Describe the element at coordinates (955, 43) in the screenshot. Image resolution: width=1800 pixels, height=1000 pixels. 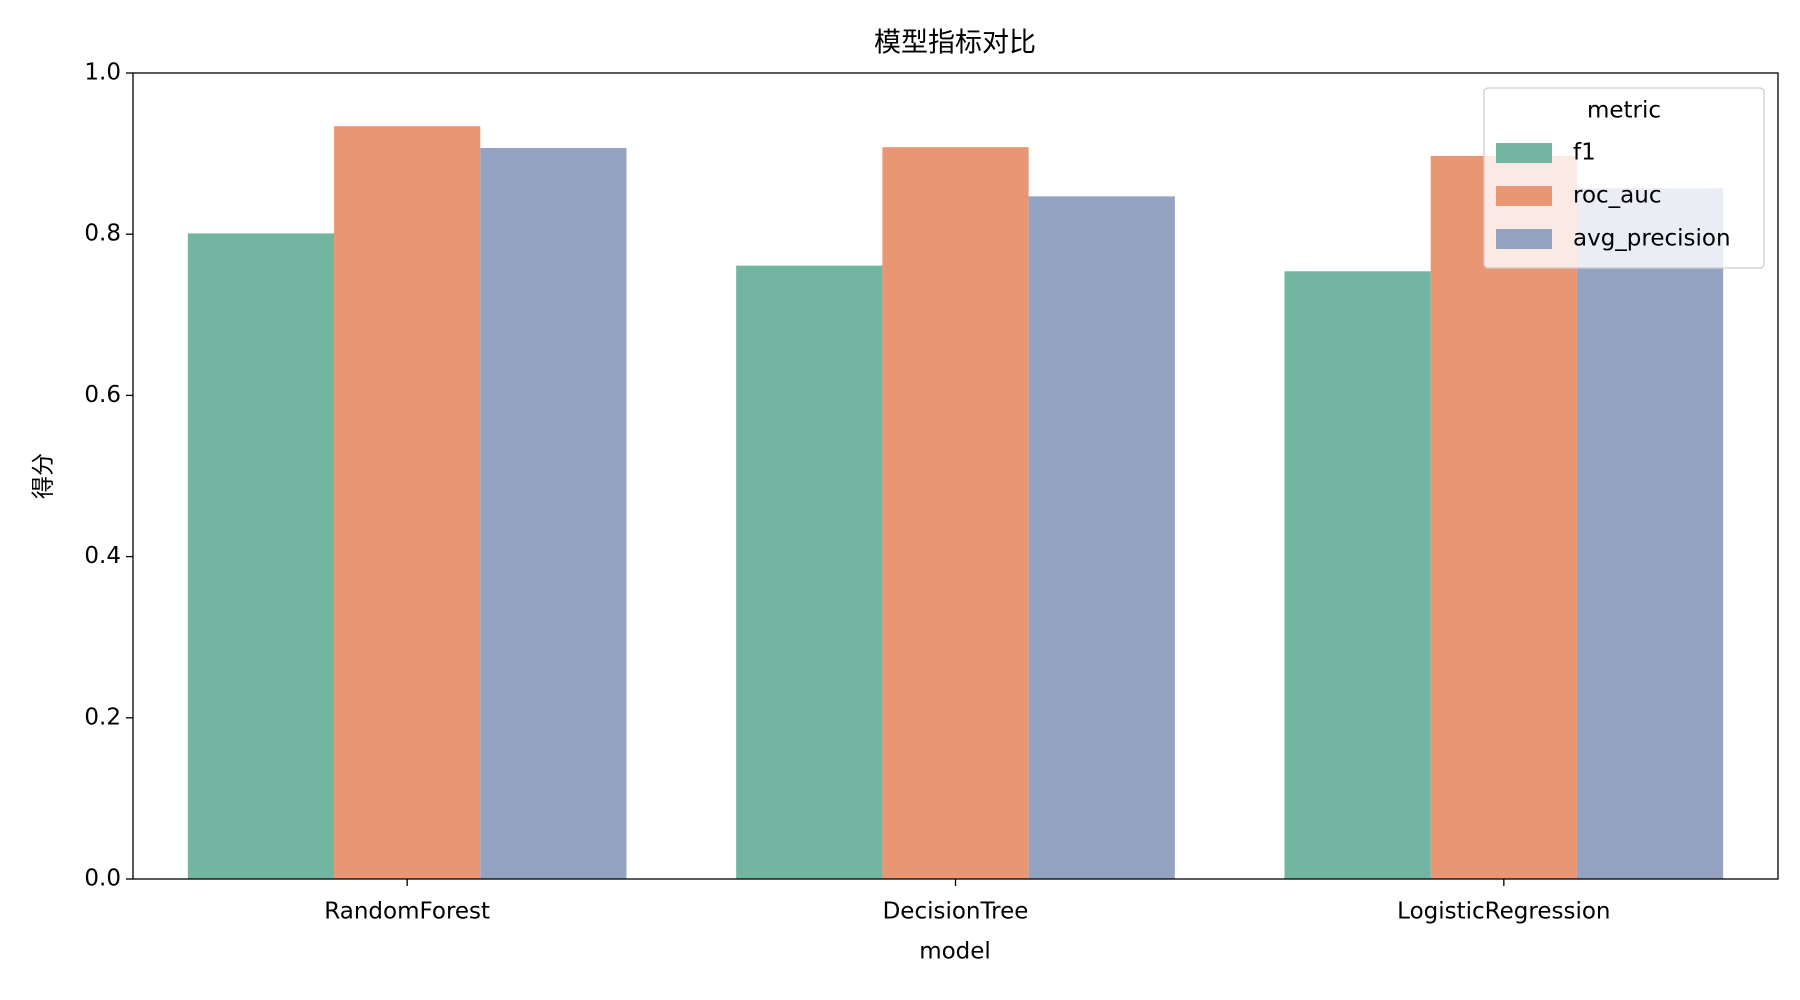
I see `chart-title: 模型指标对比` at that location.